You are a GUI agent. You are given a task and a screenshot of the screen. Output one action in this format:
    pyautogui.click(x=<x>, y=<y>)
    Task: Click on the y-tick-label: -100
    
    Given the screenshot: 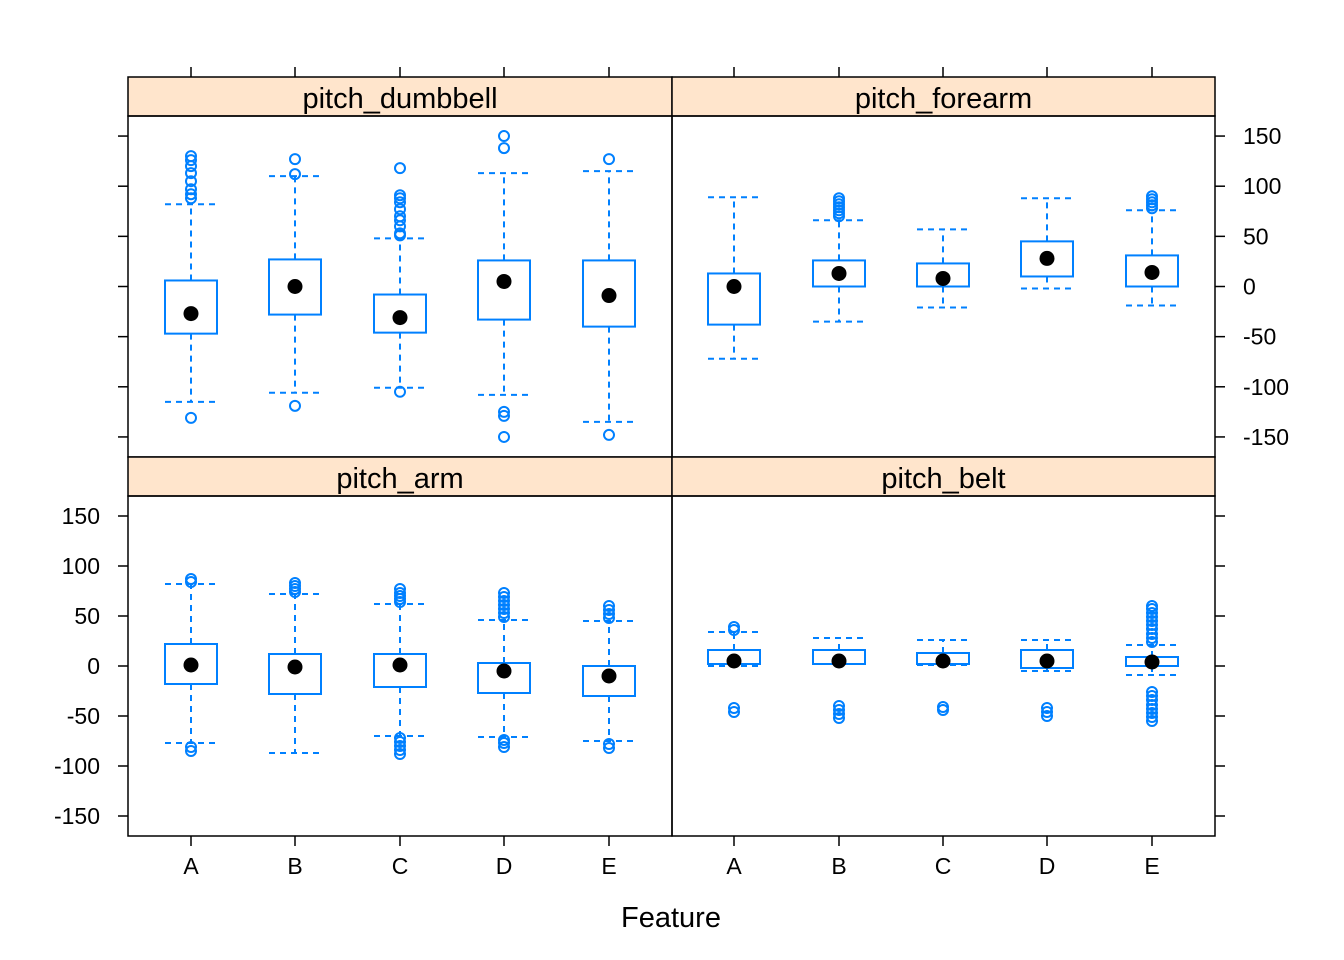 What is the action you would take?
    pyautogui.click(x=1266, y=387)
    